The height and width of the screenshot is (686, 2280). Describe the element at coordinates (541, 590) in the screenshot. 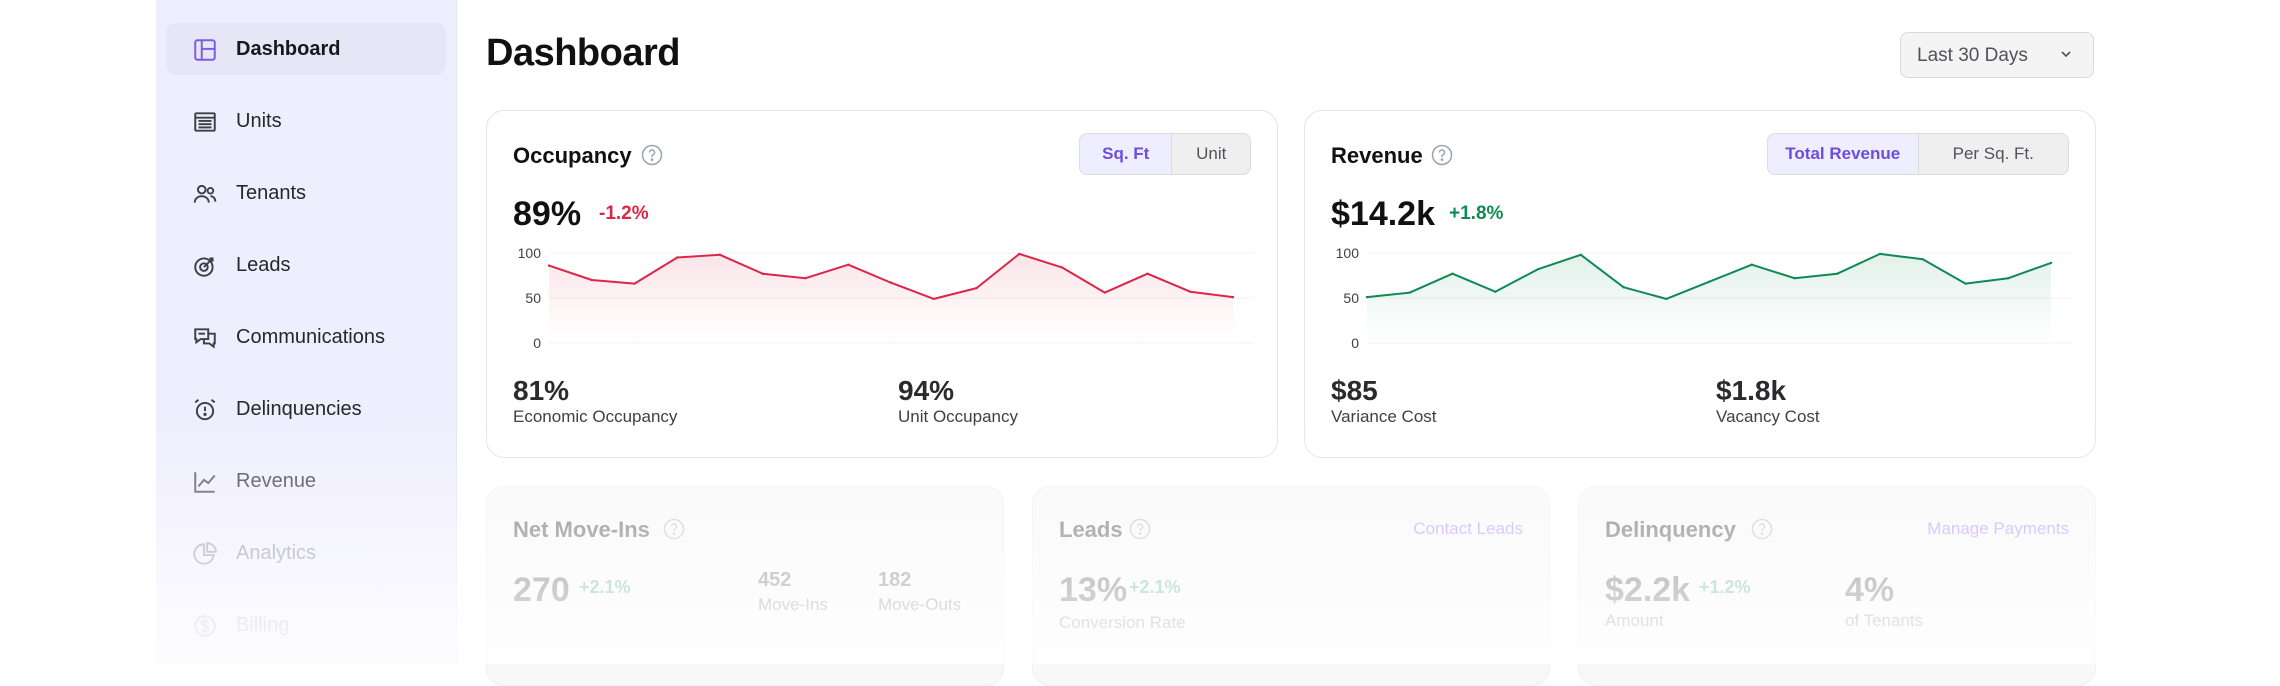

I see `net-move-ins-value: 270` at that location.